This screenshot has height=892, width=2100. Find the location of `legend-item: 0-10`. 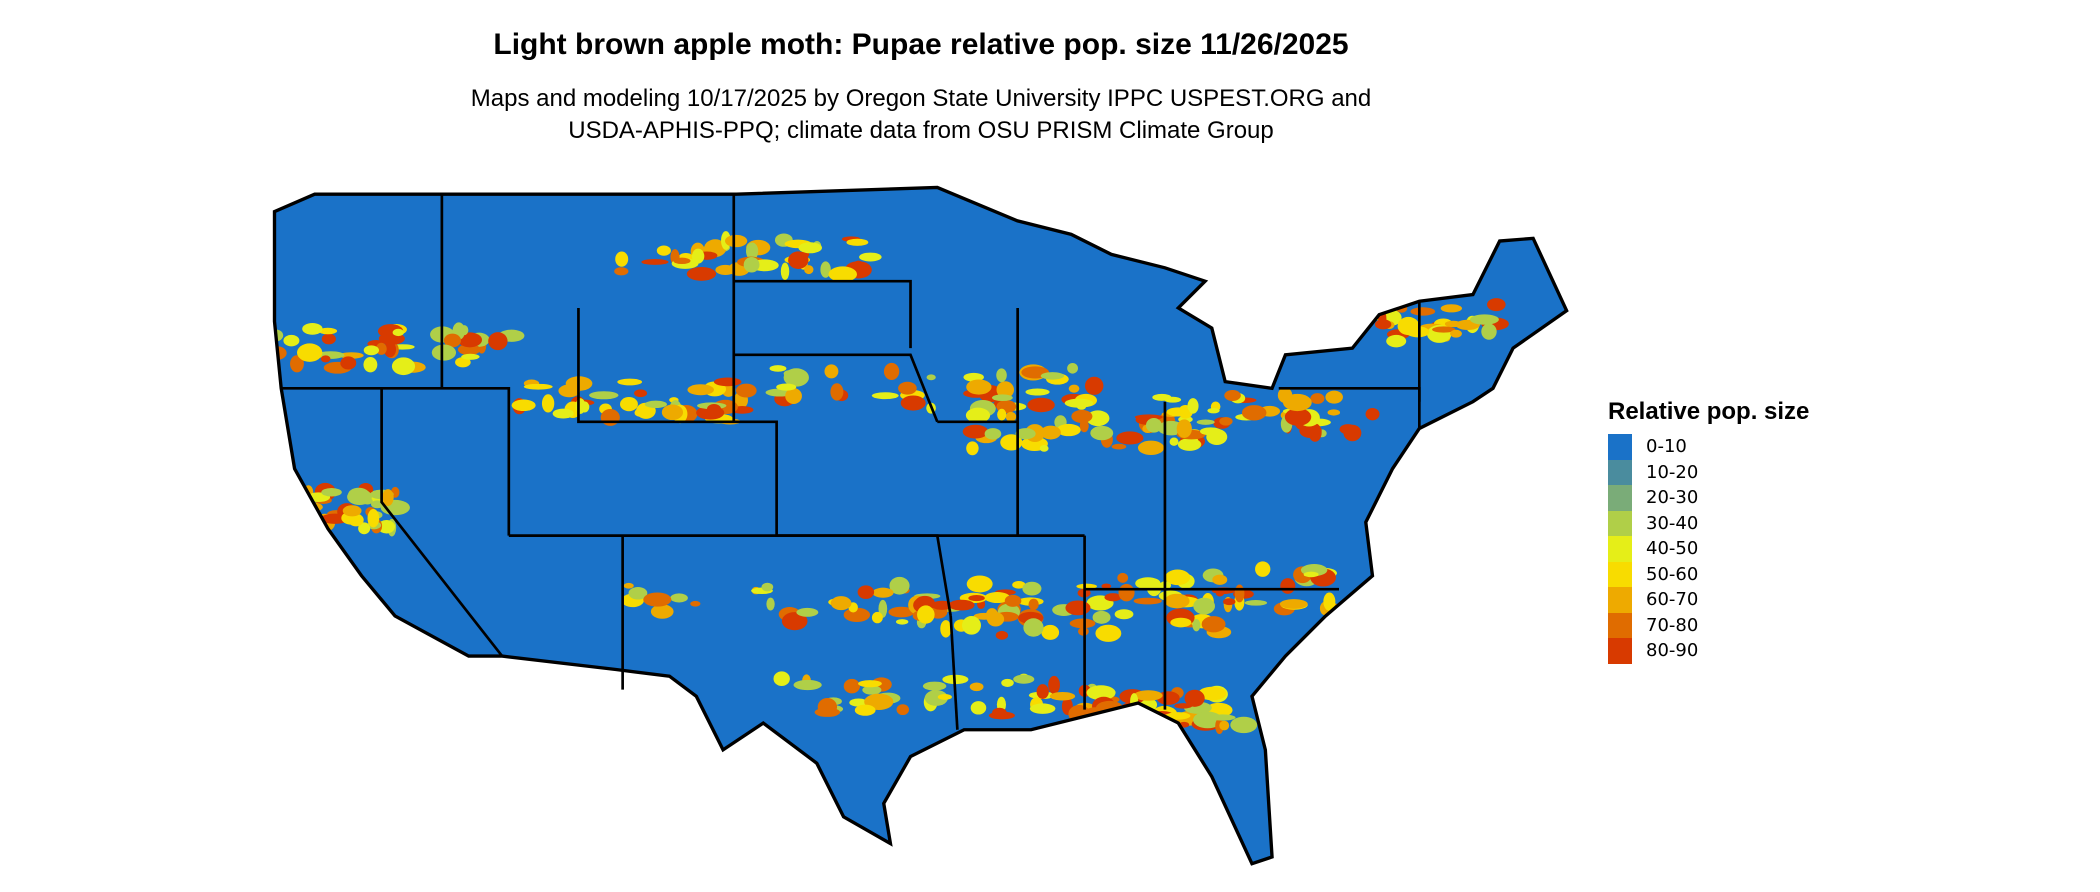

legend-item: 0-10 is located at coordinates (1708, 447).